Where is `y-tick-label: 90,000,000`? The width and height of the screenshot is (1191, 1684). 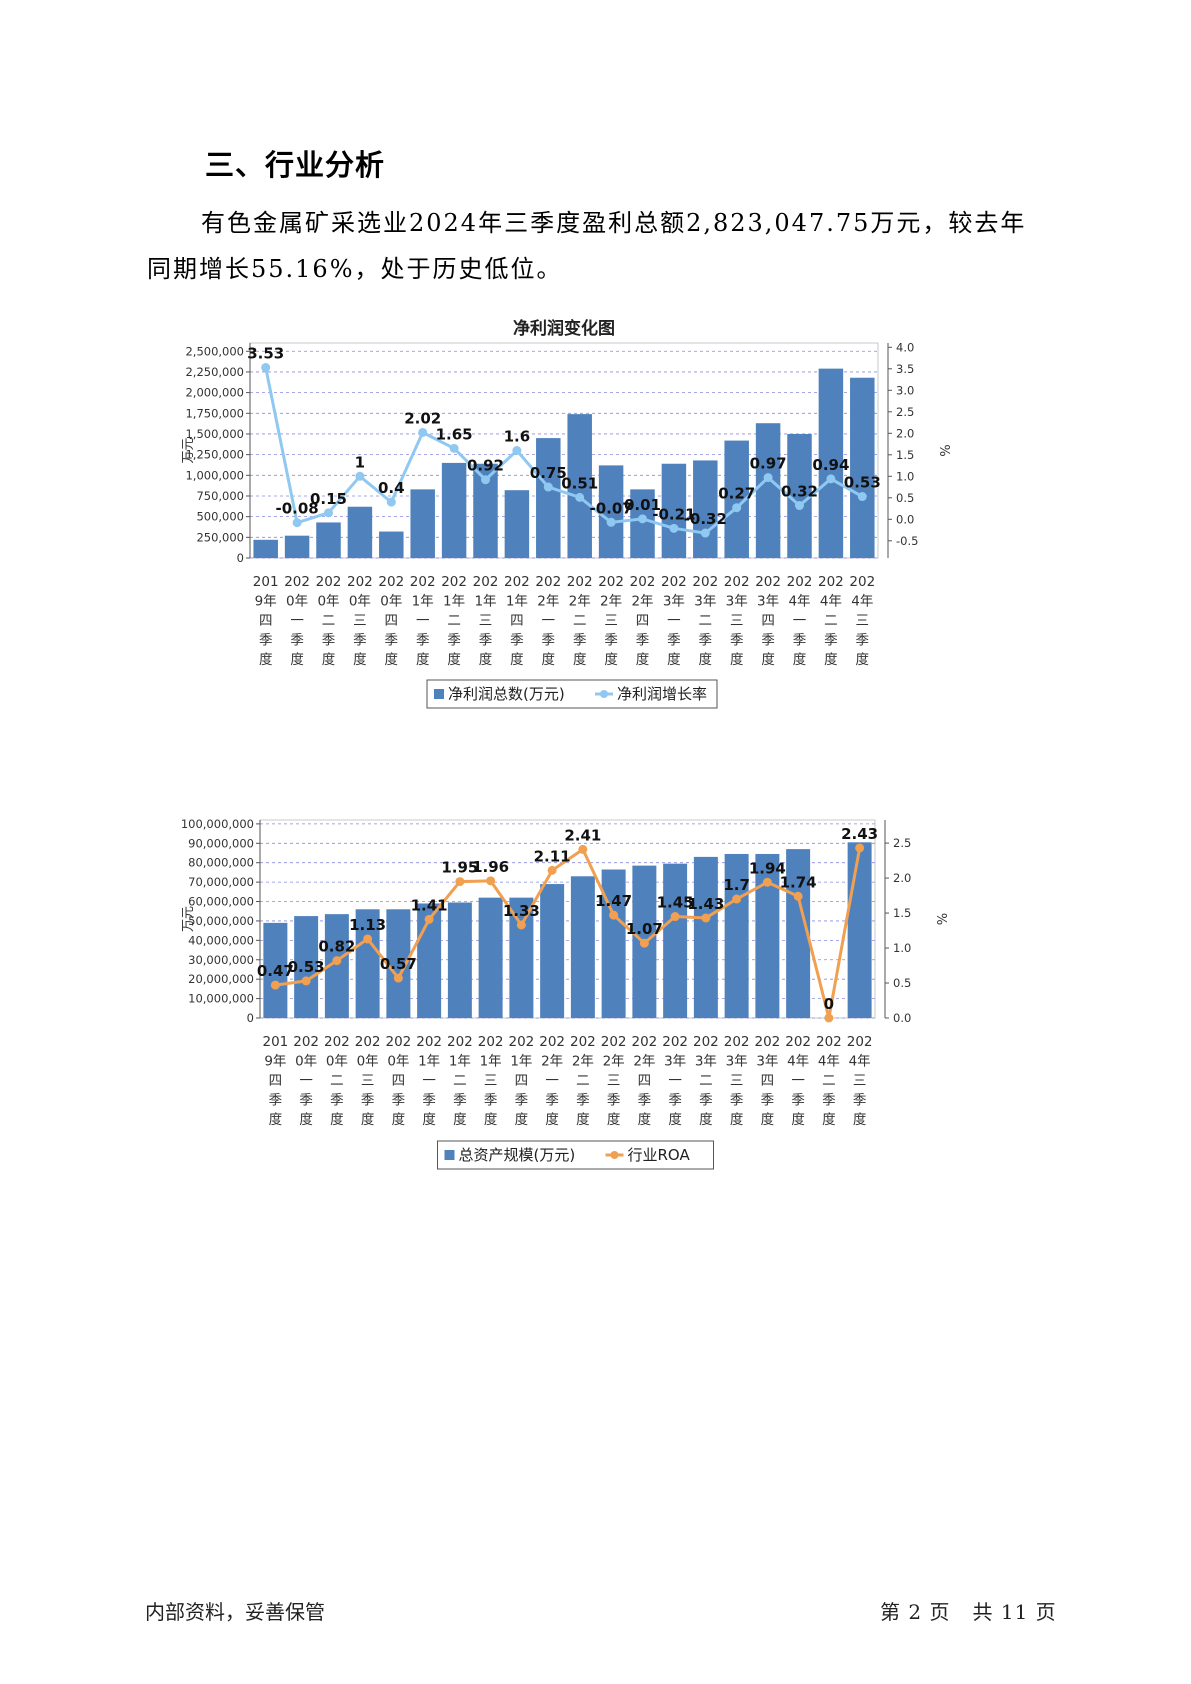 y-tick-label: 90,000,000 is located at coordinates (221, 843).